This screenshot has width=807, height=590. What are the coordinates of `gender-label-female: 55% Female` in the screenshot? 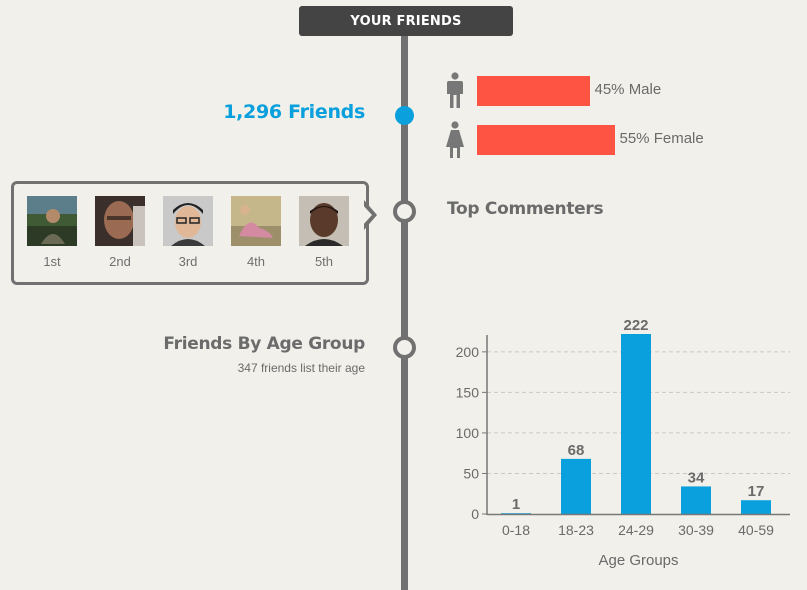 It's located at (661, 138).